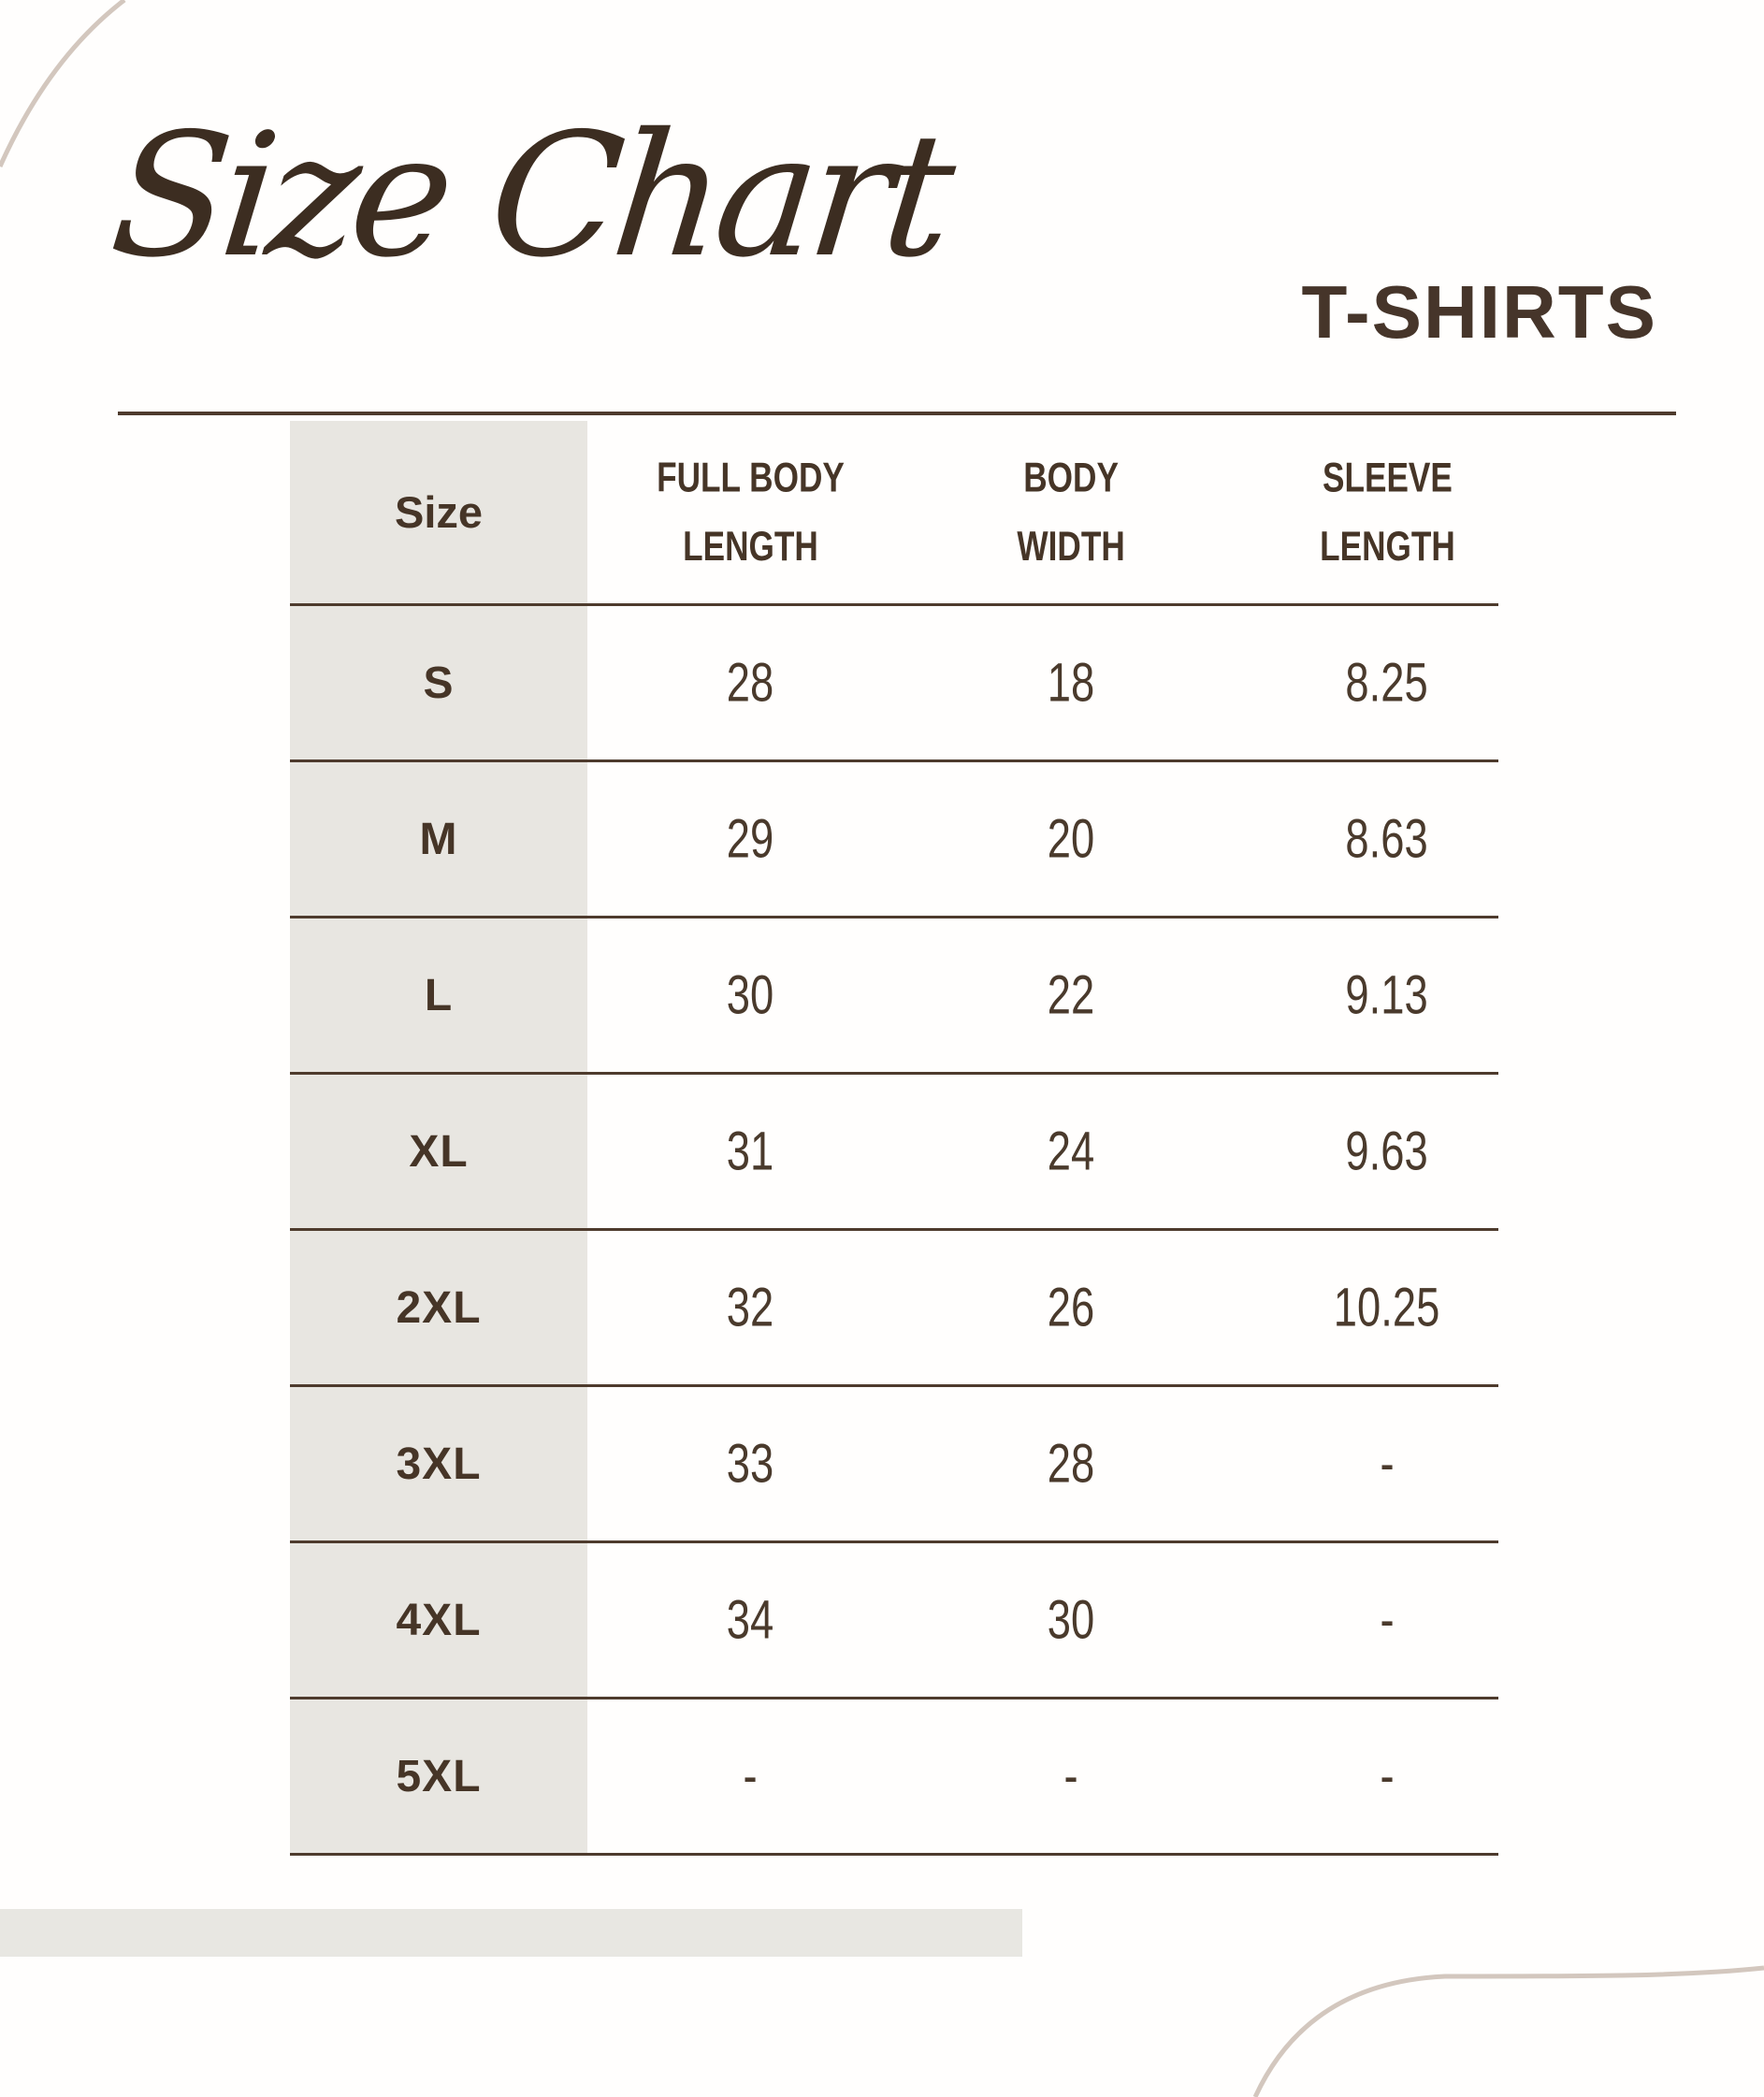 The image size is (1764, 2097). What do you see at coordinates (1387, 1152) in the screenshot?
I see `sleeve-length-value: 9.63` at bounding box center [1387, 1152].